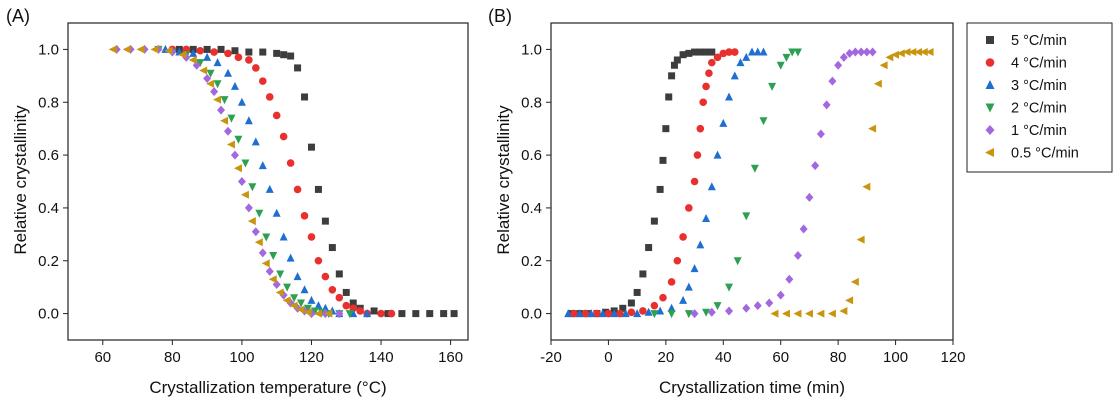  Describe the element at coordinates (20, 180) in the screenshot. I see `panel-a-y-axis-title: Relative crystallinity` at that location.